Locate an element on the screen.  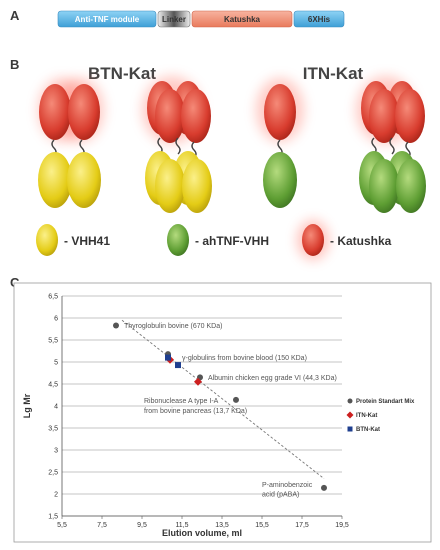
construct-bar: Anti-TNF module Linker Katushka 6XHis is located at coordinates (201, 19).